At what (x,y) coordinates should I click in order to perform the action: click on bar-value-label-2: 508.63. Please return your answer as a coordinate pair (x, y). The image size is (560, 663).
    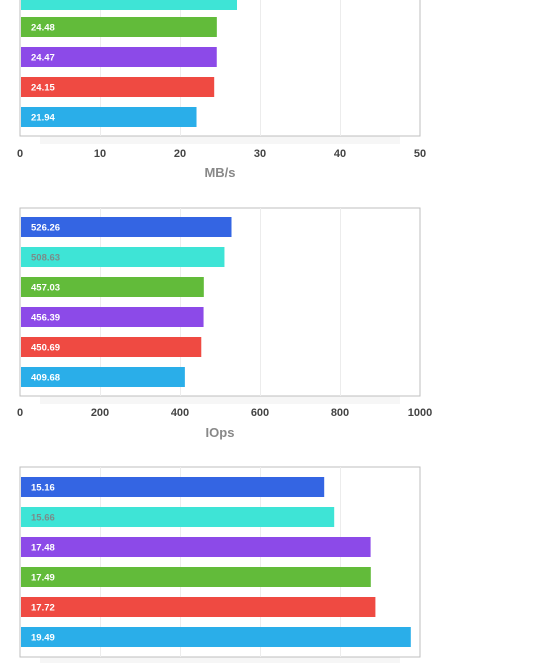
    Looking at the image, I should click on (45, 258).